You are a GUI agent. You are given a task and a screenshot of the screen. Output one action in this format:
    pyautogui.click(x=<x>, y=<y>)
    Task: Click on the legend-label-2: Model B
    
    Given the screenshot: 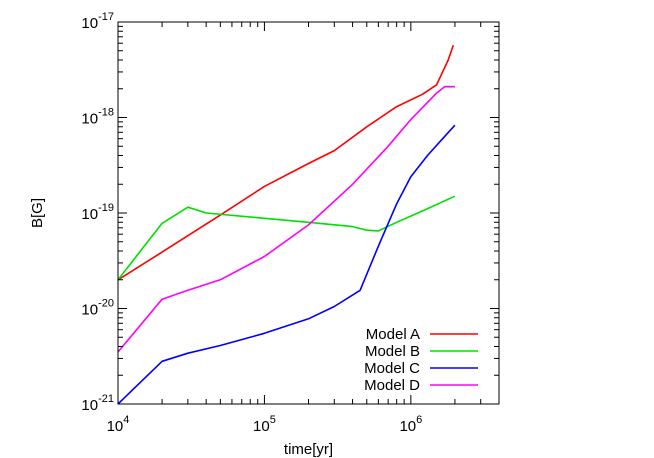 What is the action you would take?
    pyautogui.click(x=392, y=351)
    